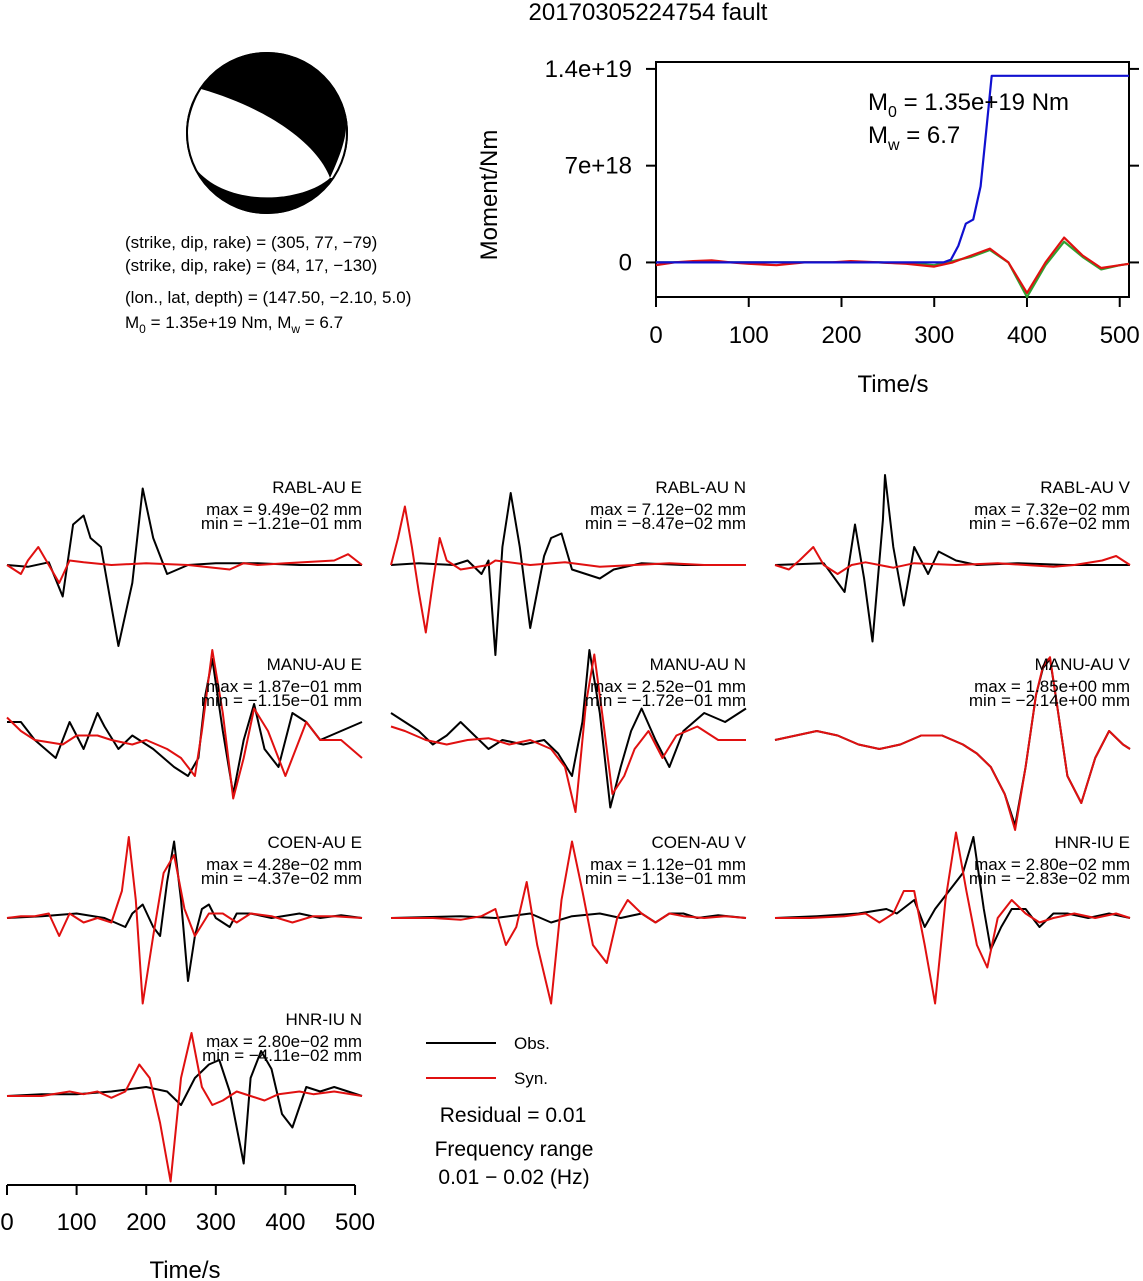  What do you see at coordinates (749, 335) in the screenshot?
I see `moment-xtick-label: 100` at bounding box center [749, 335].